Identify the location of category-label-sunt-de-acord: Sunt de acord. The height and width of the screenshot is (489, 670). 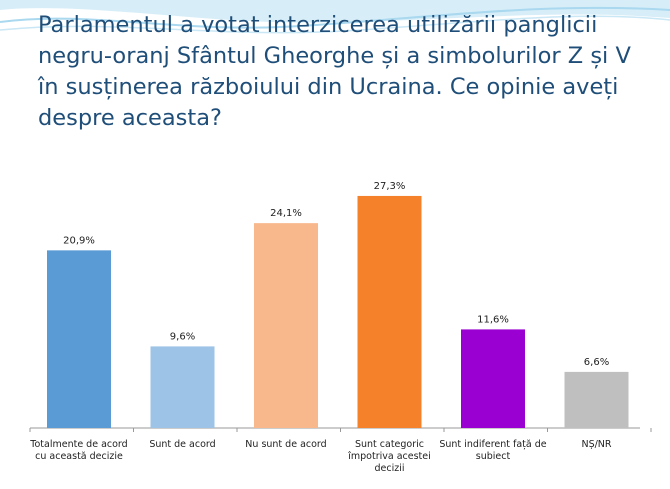
(182, 444).